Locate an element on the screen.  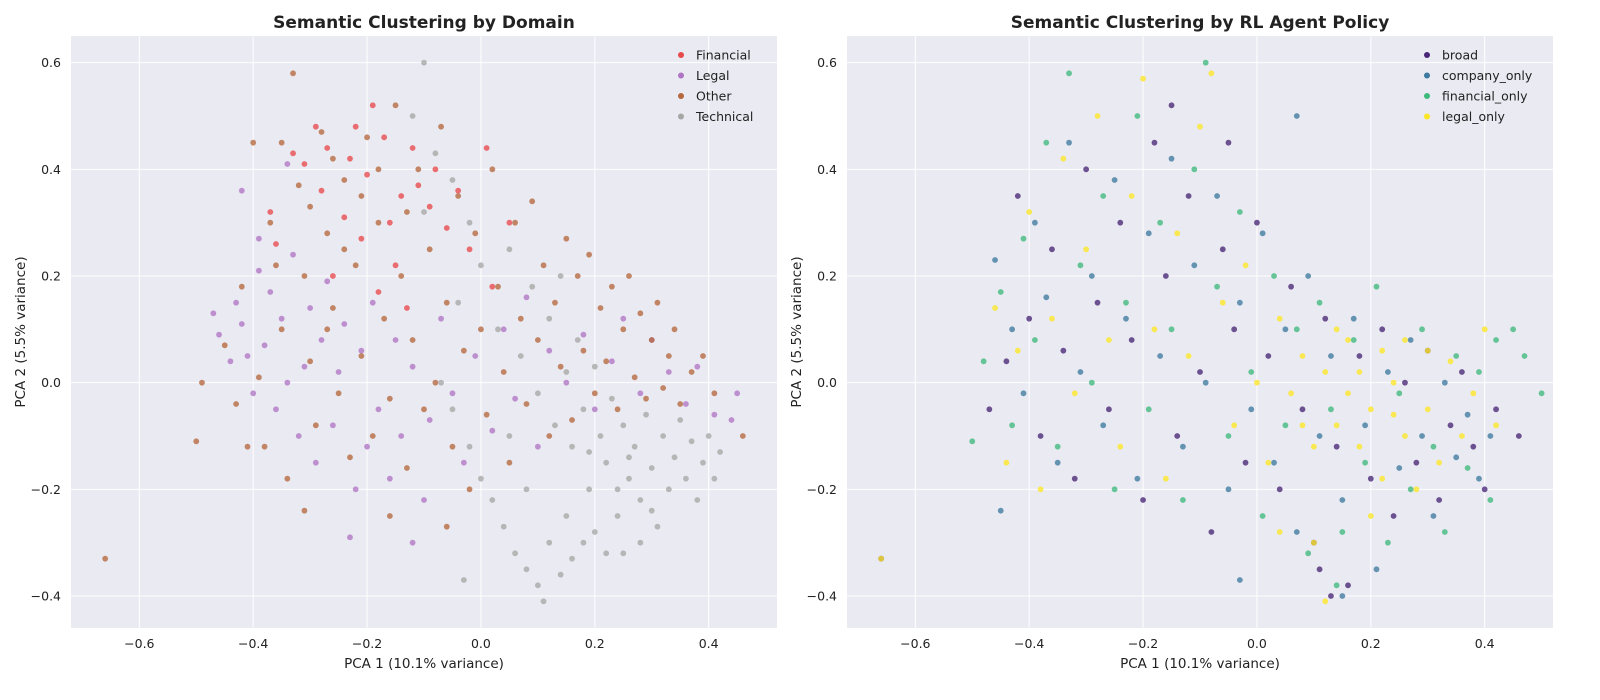
y-tick-label: 0.2 is located at coordinates (51, 276).